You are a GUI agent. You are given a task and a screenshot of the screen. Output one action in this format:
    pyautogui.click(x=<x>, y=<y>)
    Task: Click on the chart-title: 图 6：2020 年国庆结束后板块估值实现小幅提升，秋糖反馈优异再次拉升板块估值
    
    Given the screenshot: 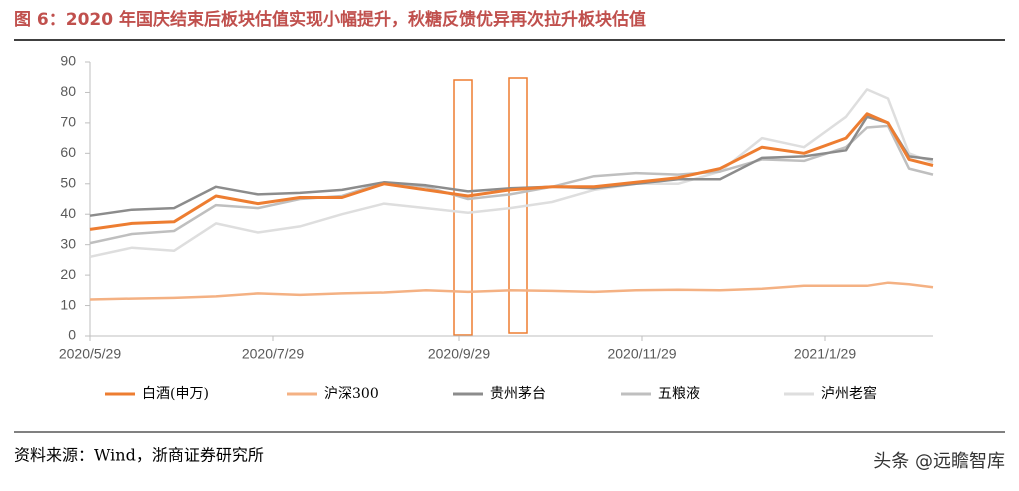 What is the action you would take?
    pyautogui.click(x=330, y=19)
    